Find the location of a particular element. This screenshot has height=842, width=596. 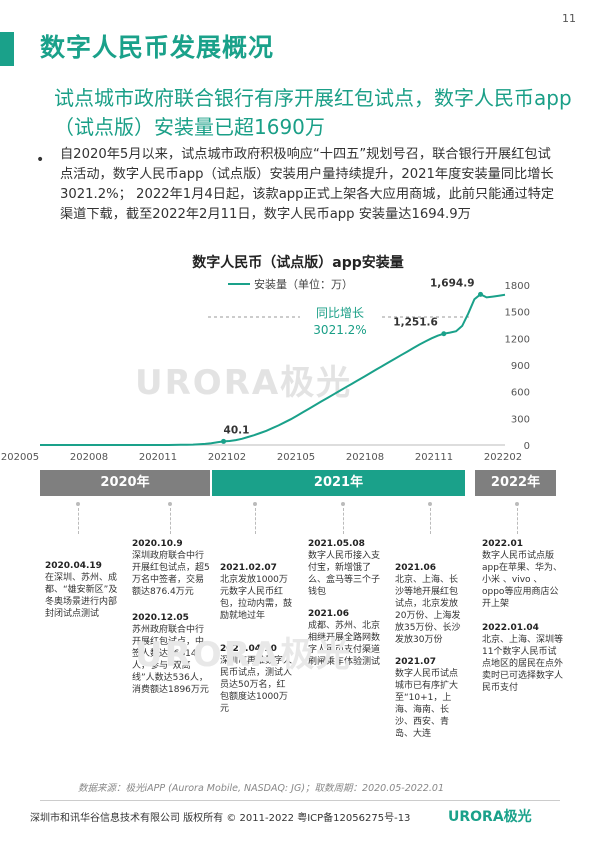

data-label: 40.1 is located at coordinates (237, 430).